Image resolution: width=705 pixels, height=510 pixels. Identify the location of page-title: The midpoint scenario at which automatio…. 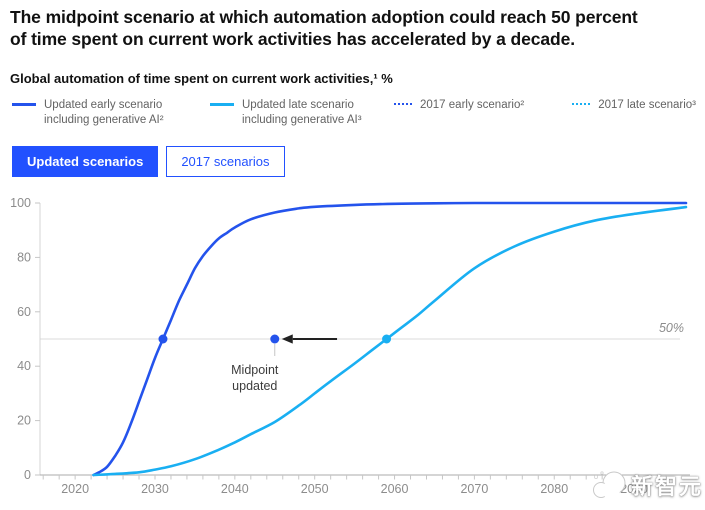
(324, 28).